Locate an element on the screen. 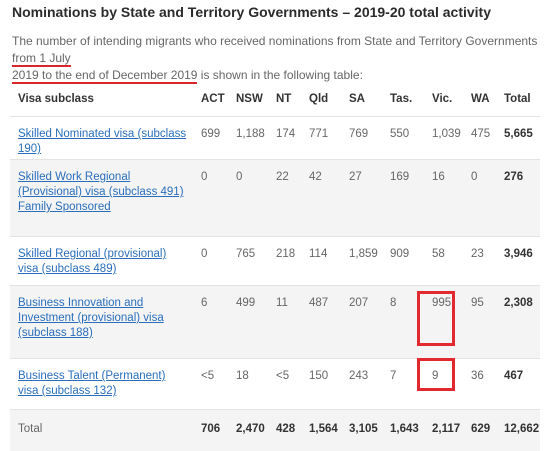 The height and width of the screenshot is (451, 551). cell: 475 is located at coordinates (481, 138).